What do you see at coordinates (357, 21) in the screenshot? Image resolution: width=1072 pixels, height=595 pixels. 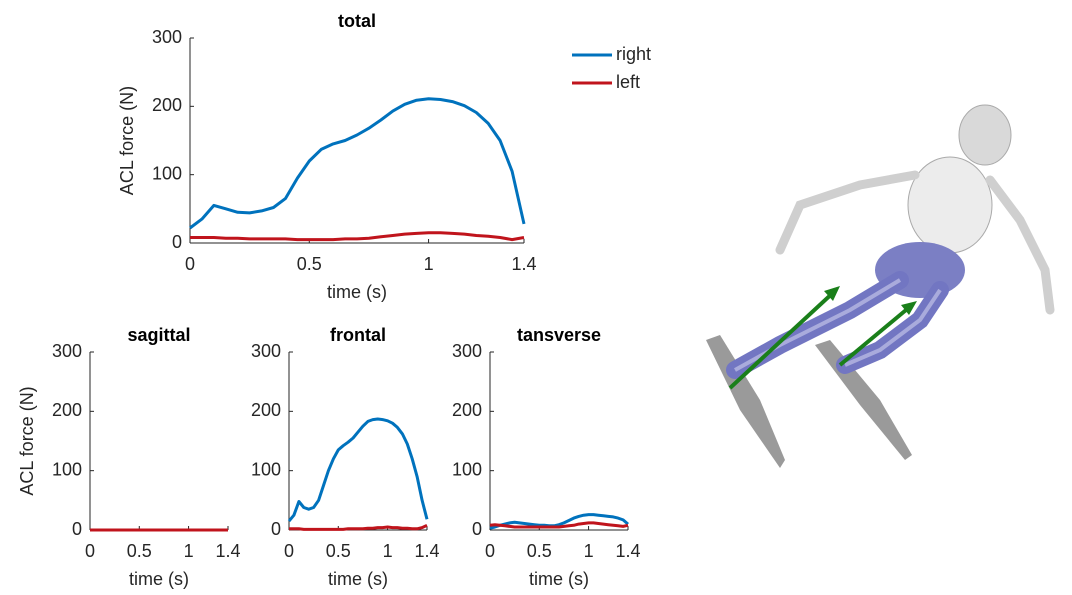 I see `chart-title: total` at bounding box center [357, 21].